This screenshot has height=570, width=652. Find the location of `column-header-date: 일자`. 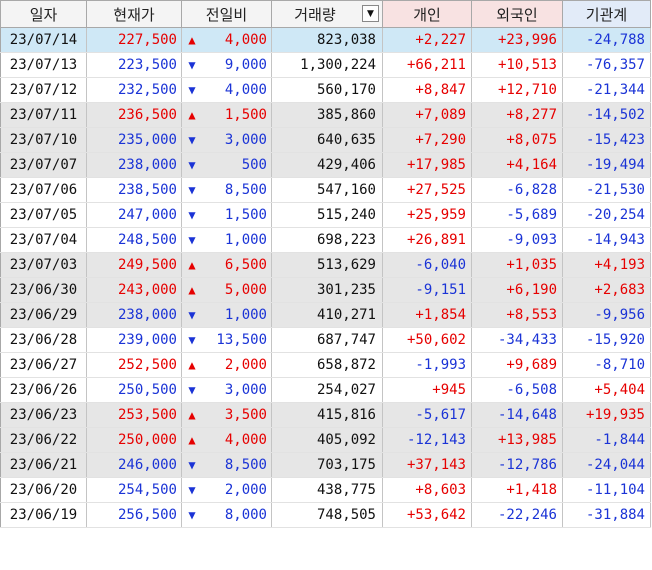

column-header-date: 일자 is located at coordinates (43, 14).